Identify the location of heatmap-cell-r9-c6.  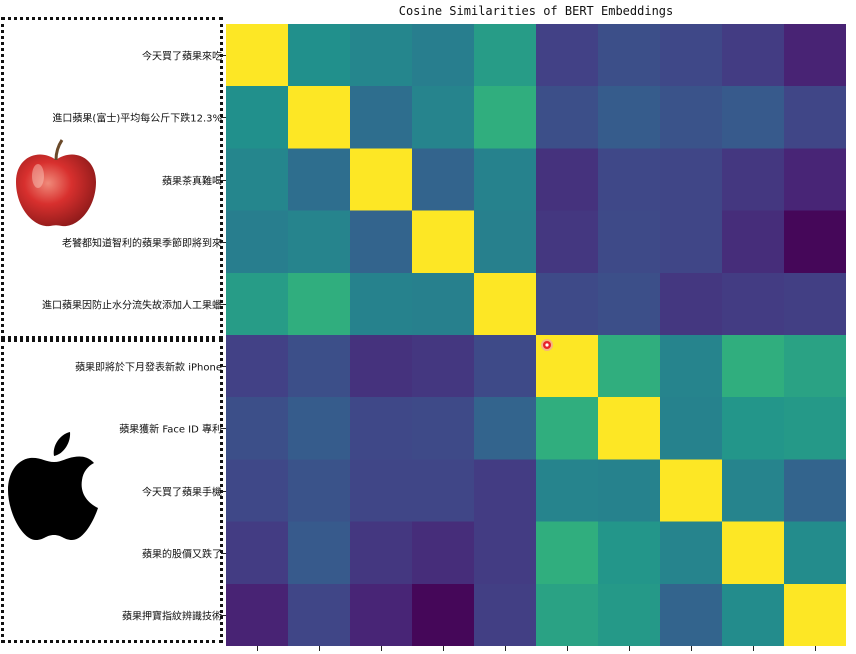
(629, 614).